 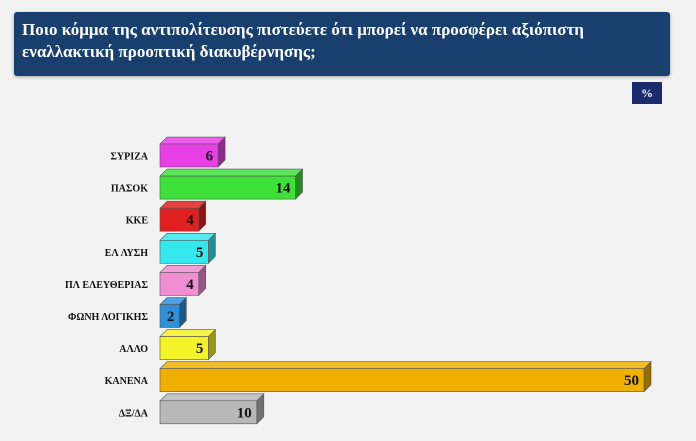 What do you see at coordinates (137, 221) in the screenshot?
I see `category-label: ΚΚΕ` at bounding box center [137, 221].